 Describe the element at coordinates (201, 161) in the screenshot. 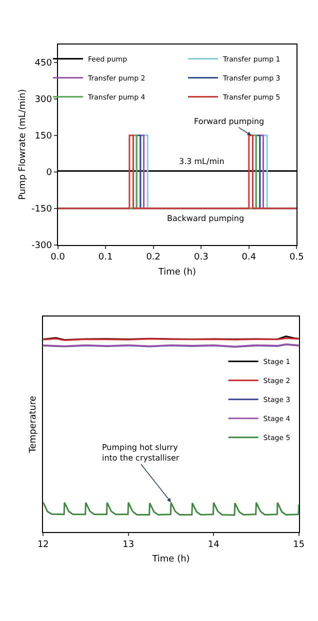

I see `annotation: 3.3 mL/min` at that location.